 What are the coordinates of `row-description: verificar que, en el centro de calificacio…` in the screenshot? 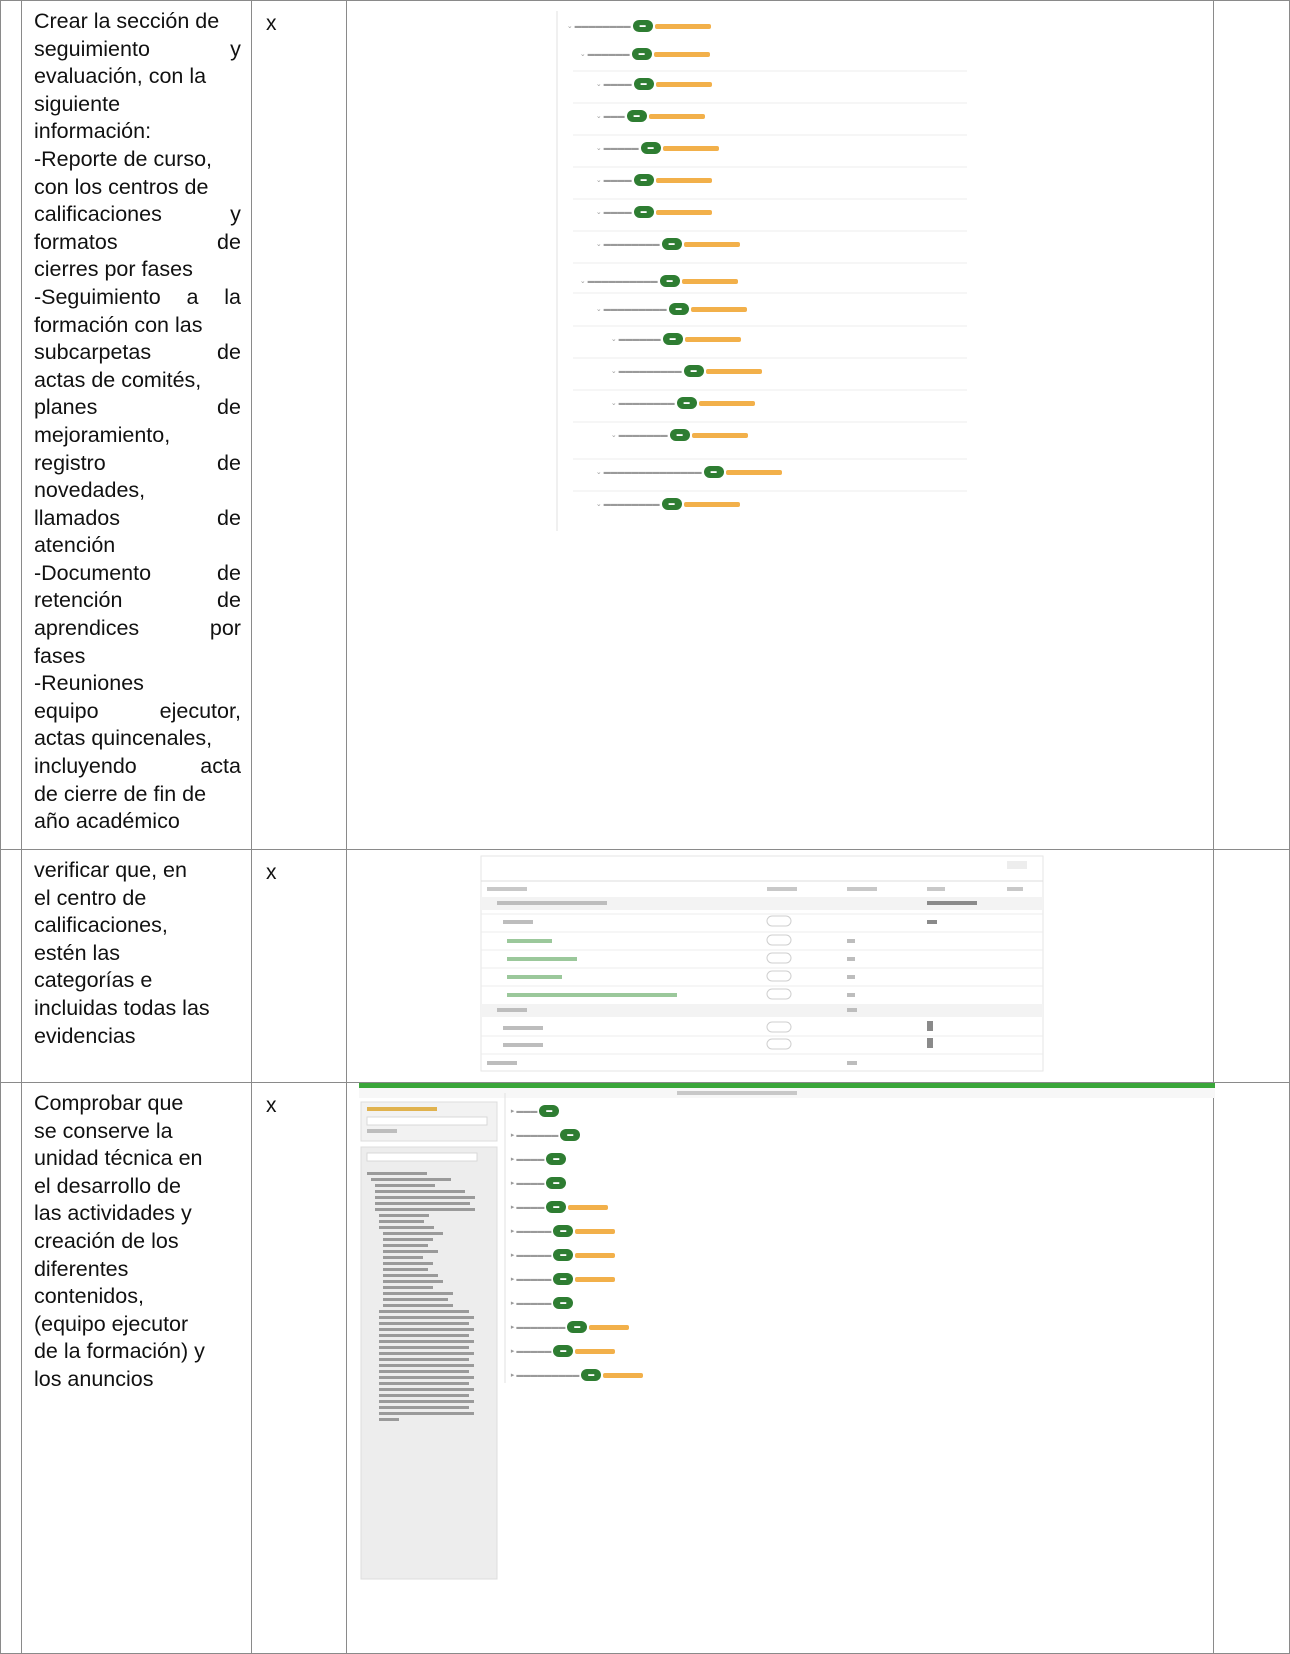 It's located at (136, 952).